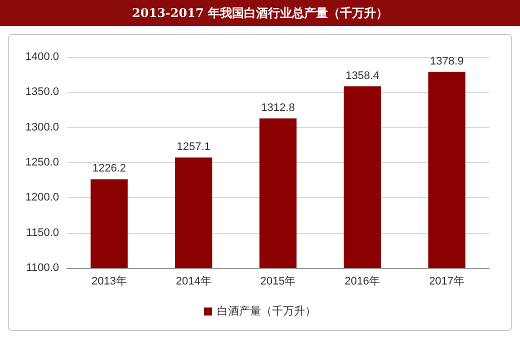 The width and height of the screenshot is (520, 337). I want to click on x-tick-label: 2013年, so click(109, 282).